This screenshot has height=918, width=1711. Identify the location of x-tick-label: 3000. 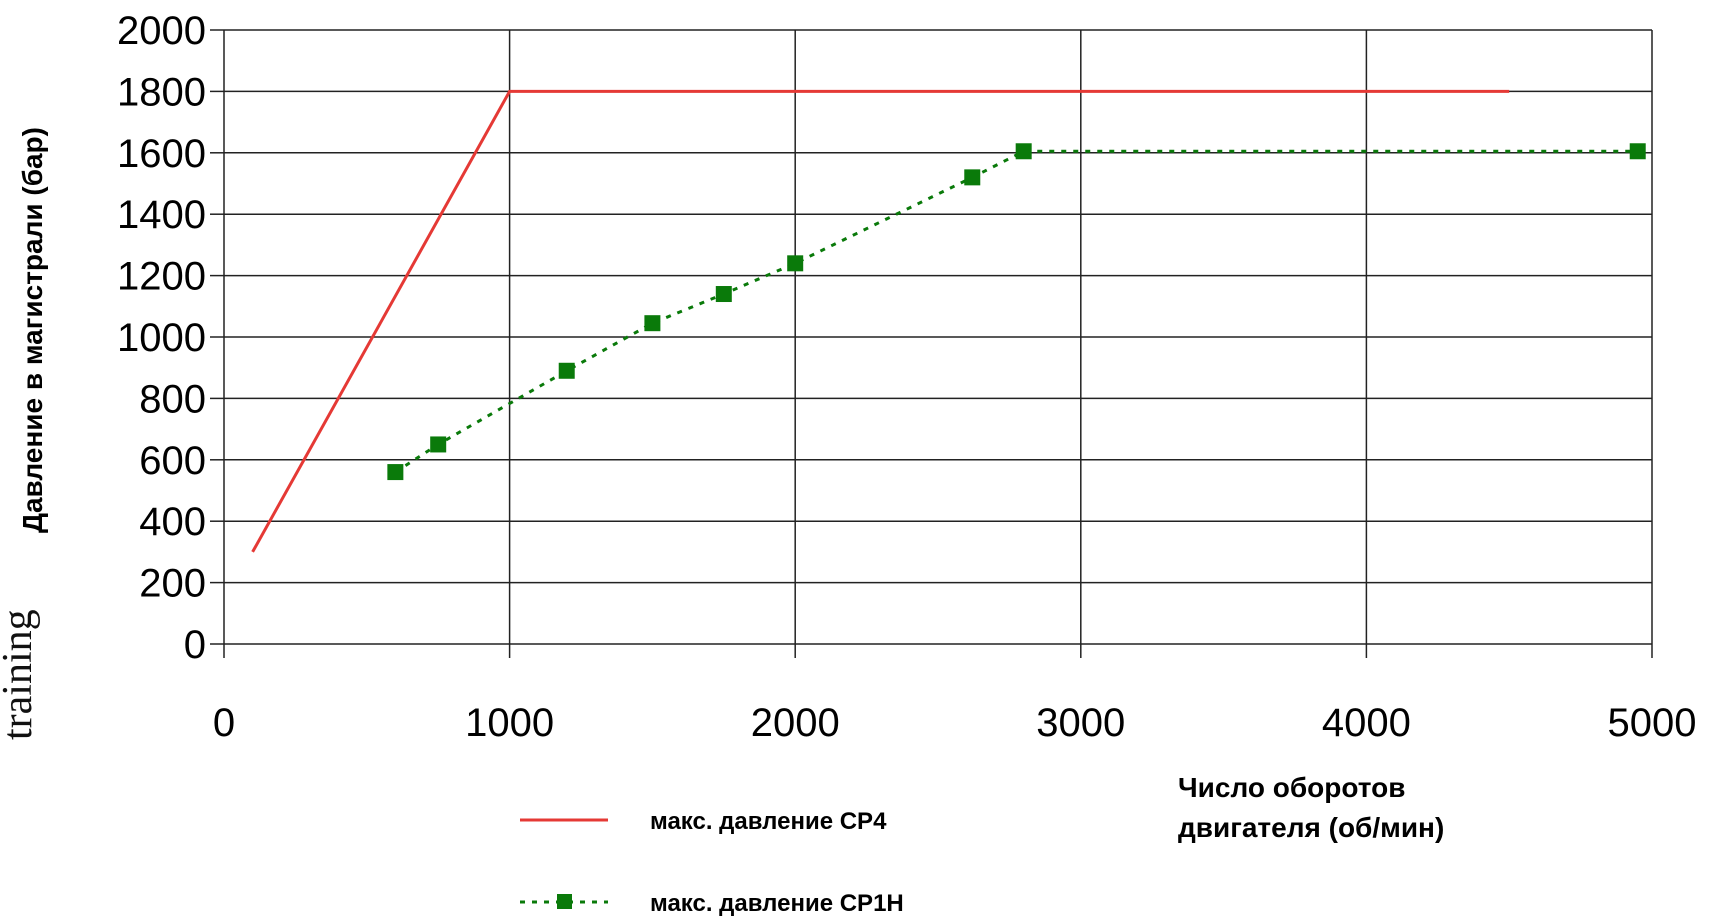
(1080, 723).